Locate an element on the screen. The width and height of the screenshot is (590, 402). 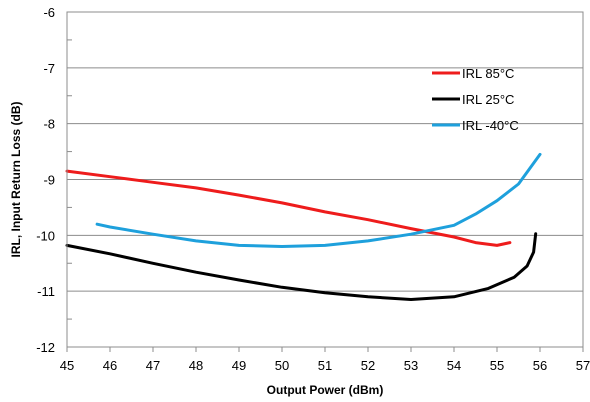
x-tick-label: 47 is located at coordinates (153, 365).